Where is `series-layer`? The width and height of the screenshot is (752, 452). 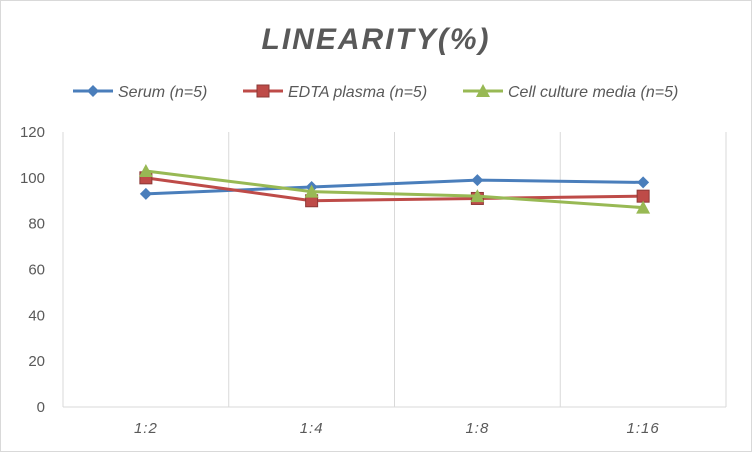 series-layer is located at coordinates (394, 188).